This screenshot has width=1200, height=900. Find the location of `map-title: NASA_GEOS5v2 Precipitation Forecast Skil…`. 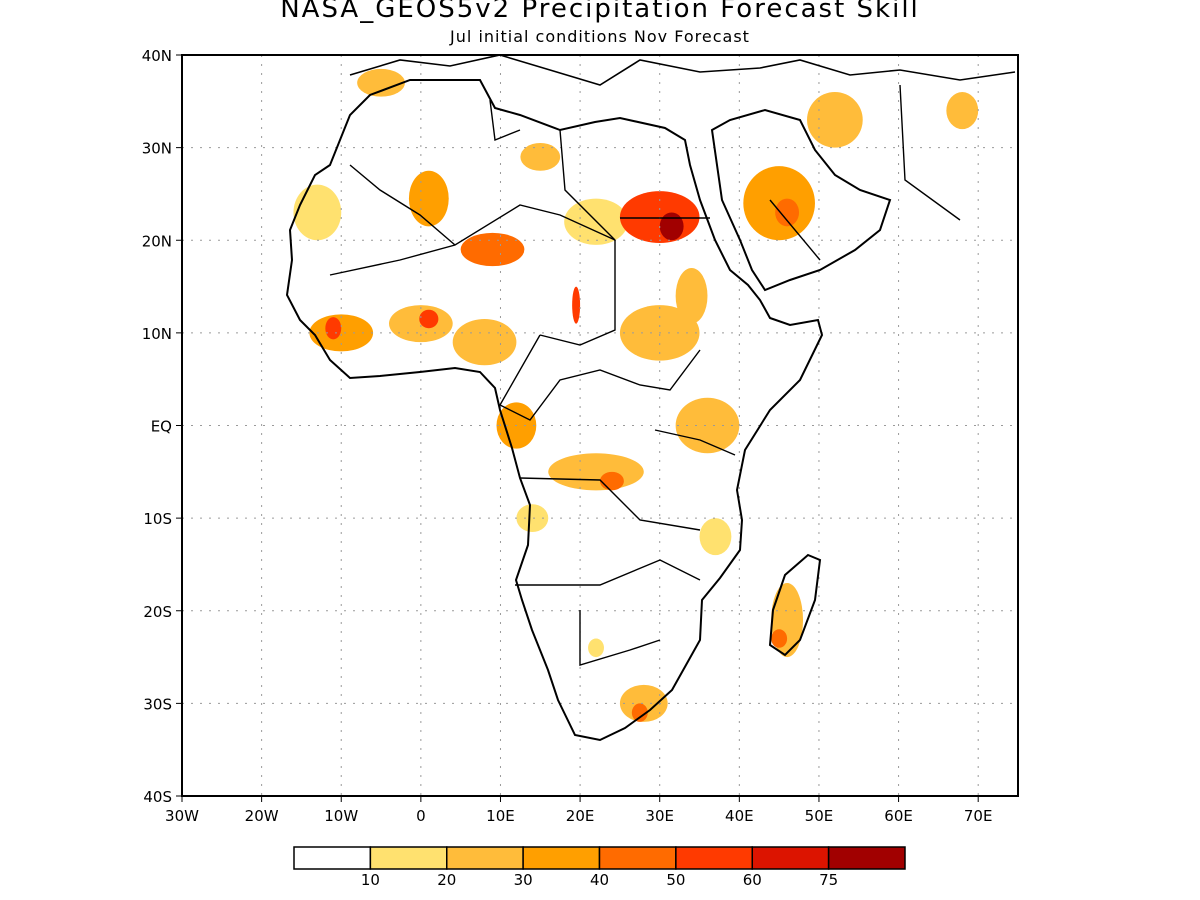

map-title: NASA_GEOS5v2 Precipitation Forecast Skil… is located at coordinates (600, 12).